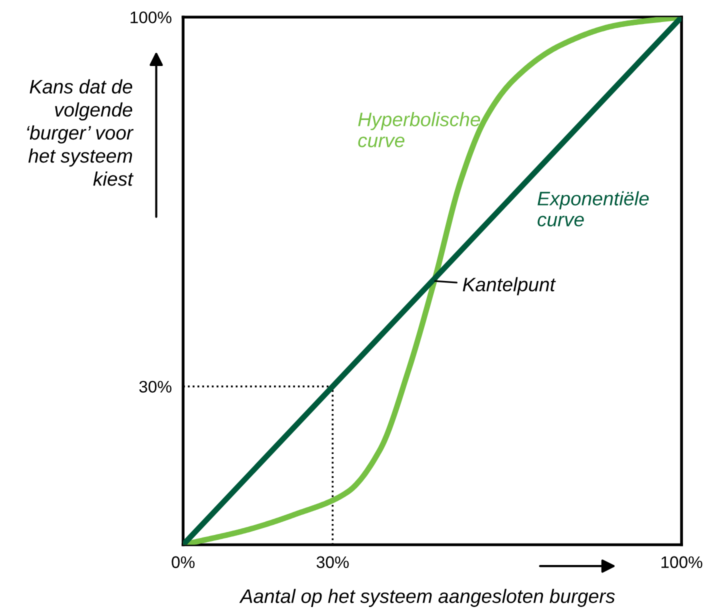  I want to click on annotation: Kantelpunt, so click(509, 286).